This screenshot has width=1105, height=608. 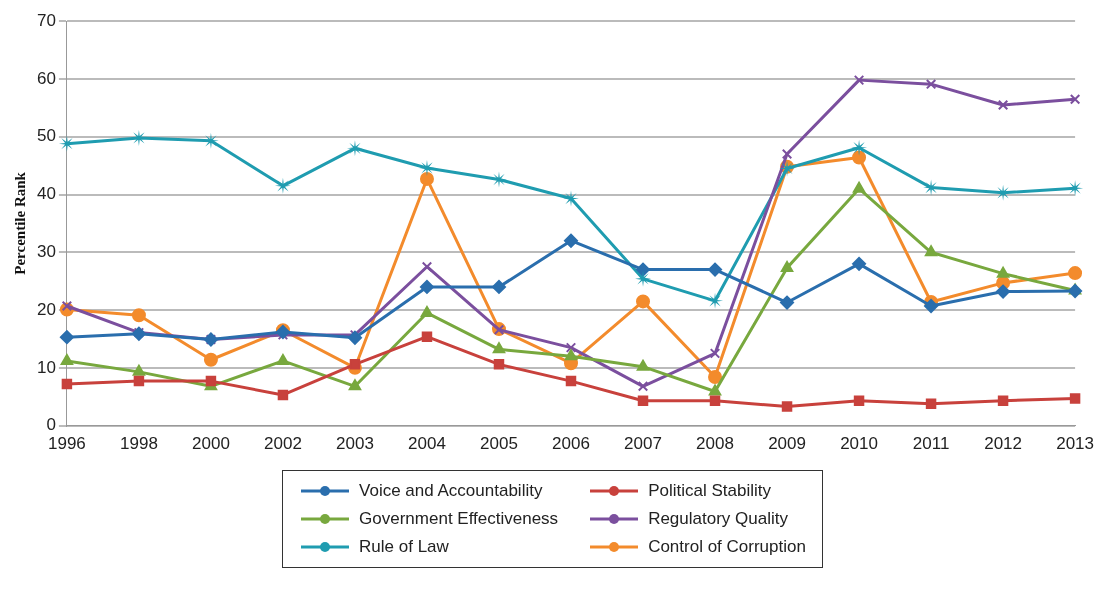 What do you see at coordinates (355, 444) in the screenshot?
I see `x-tick-label: 2003` at bounding box center [355, 444].